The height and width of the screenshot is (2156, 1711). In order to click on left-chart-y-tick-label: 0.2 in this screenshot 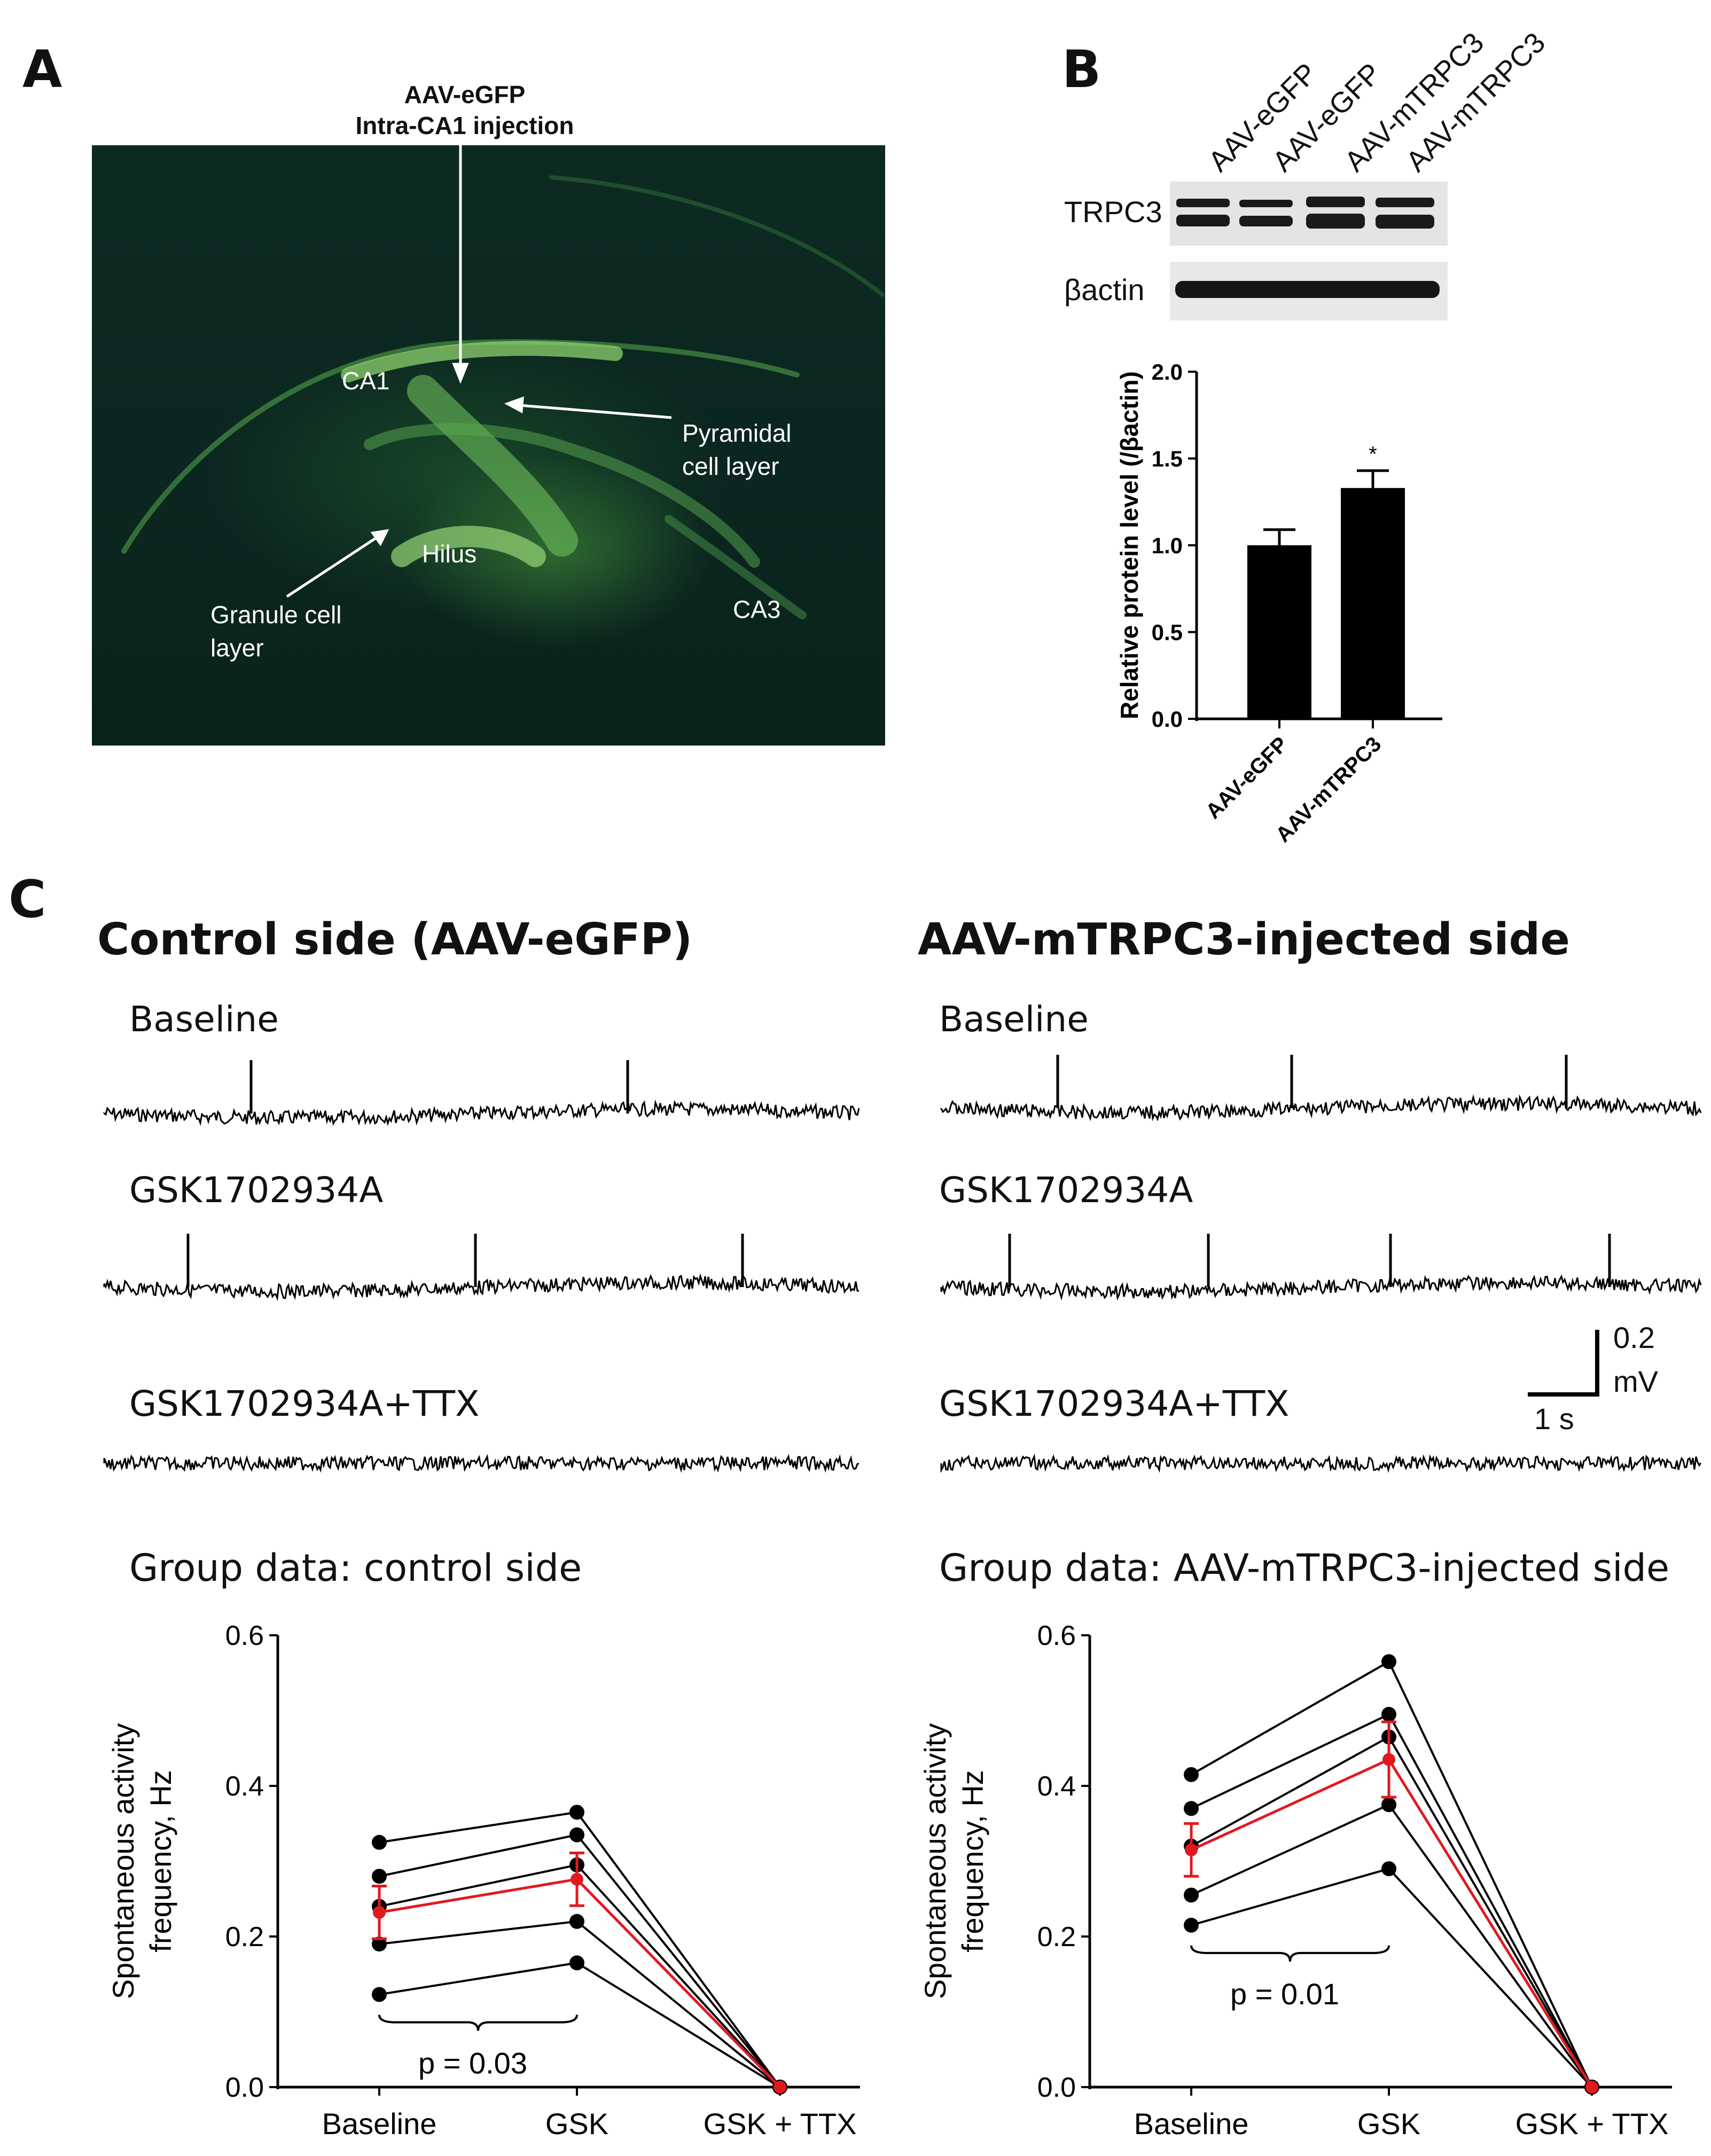, I will do `click(245, 1937)`.